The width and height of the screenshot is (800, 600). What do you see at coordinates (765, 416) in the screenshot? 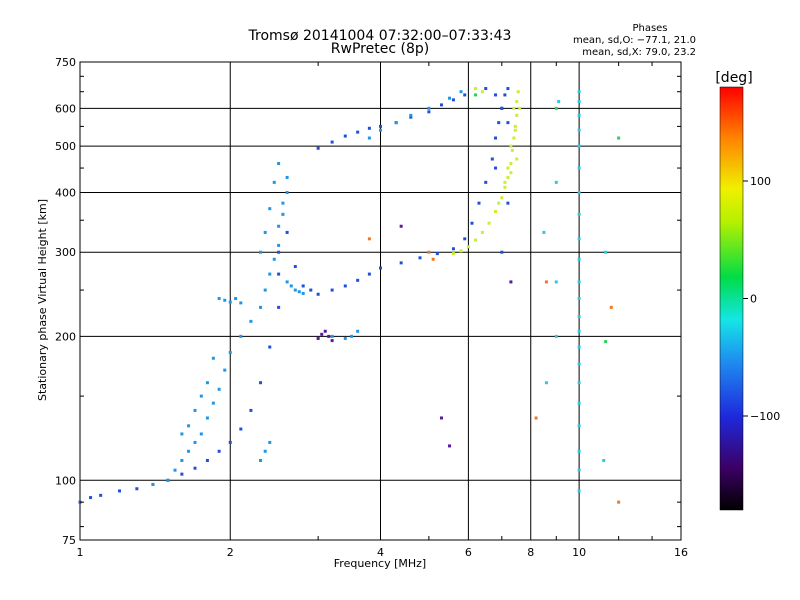
I see `colorbar-tick-label: −100` at bounding box center [765, 416].